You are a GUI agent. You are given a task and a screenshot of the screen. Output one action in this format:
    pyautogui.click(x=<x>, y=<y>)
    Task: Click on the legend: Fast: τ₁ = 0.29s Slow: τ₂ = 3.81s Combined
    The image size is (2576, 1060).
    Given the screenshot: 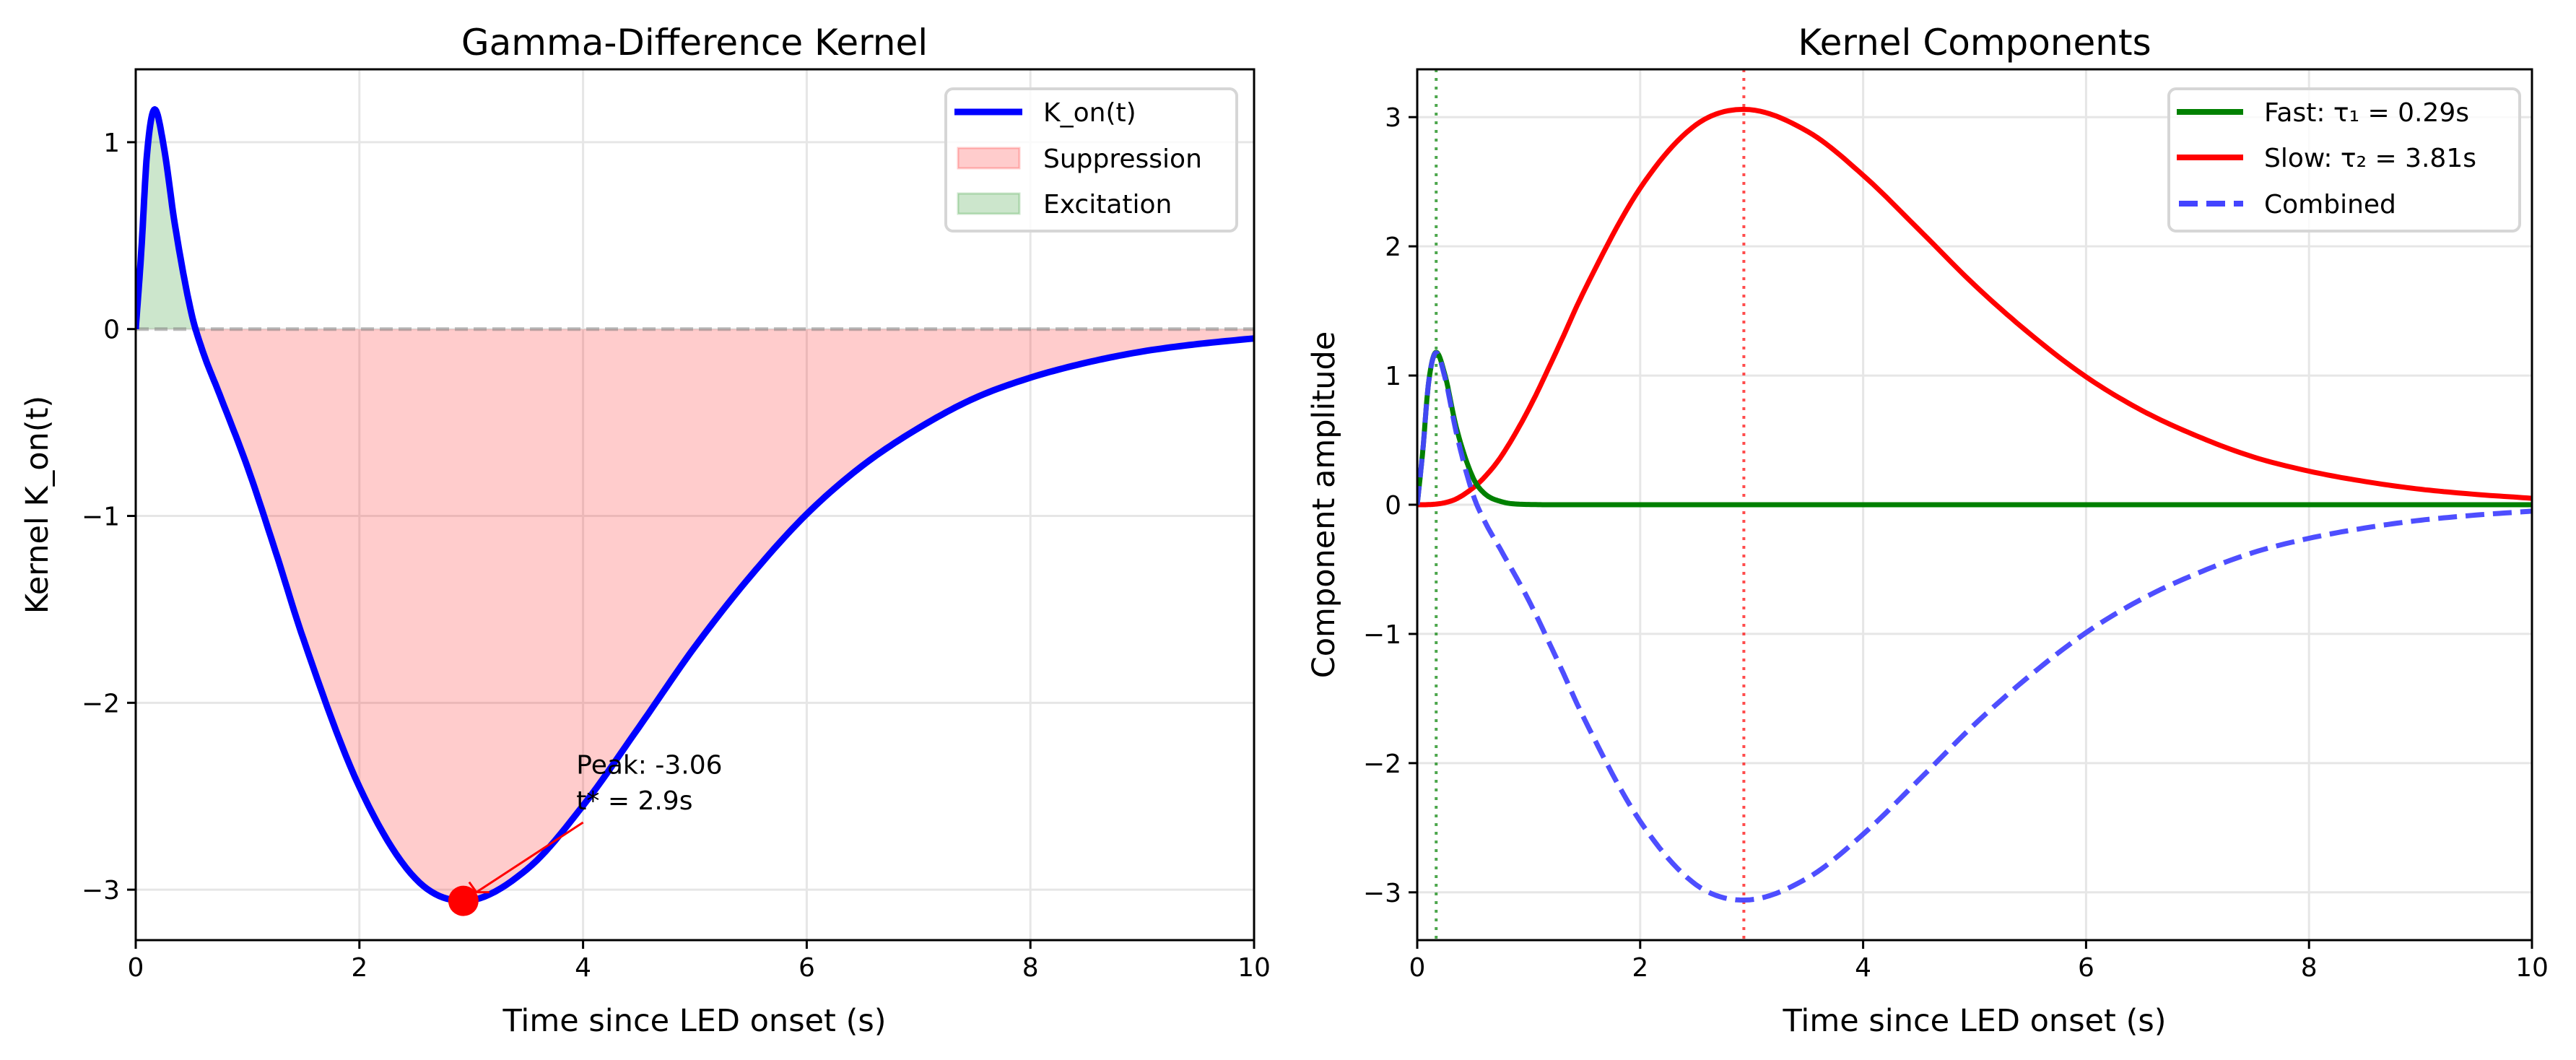 What is the action you would take?
    pyautogui.click(x=2344, y=160)
    